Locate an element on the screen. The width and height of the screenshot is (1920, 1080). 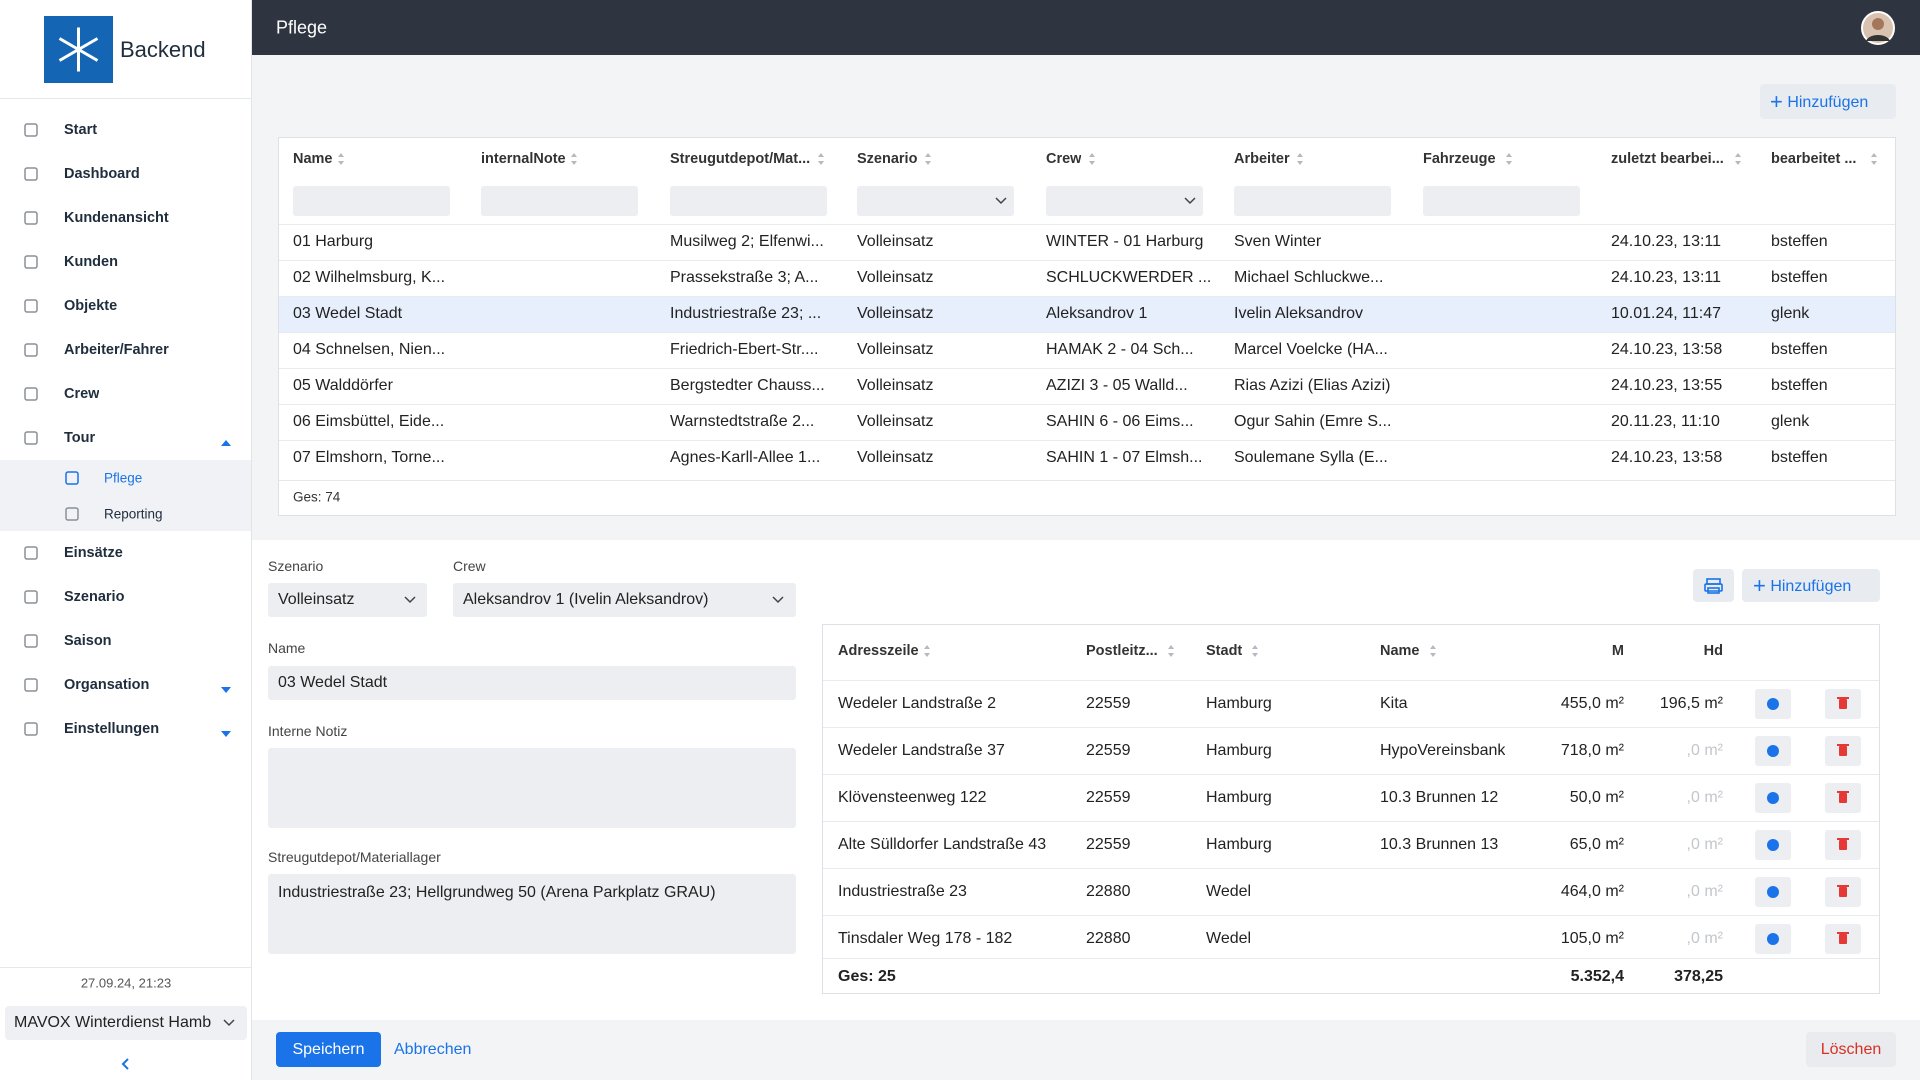
cell: Hamburg is located at coordinates (1239, 844).